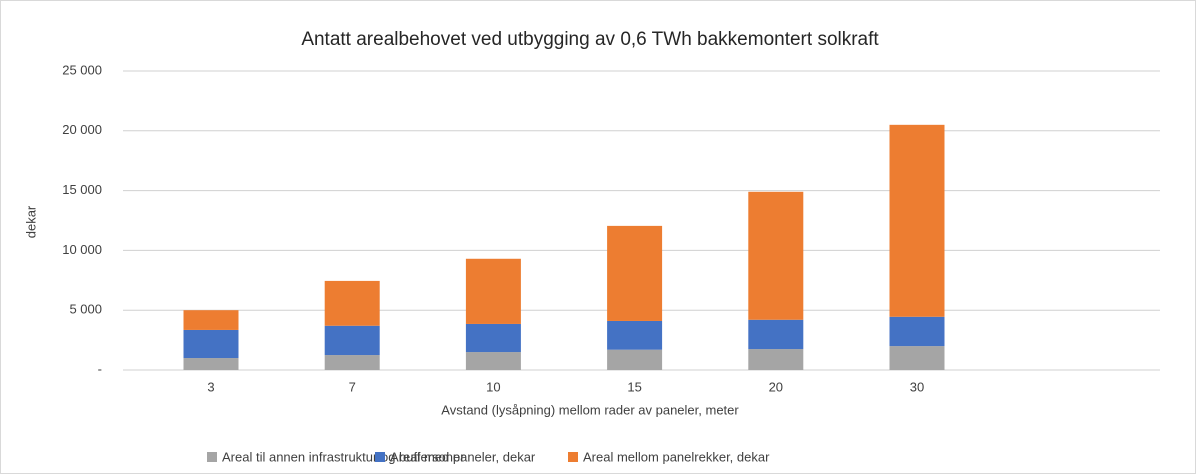  I want to click on x-tick-label: 3, so click(210, 386).